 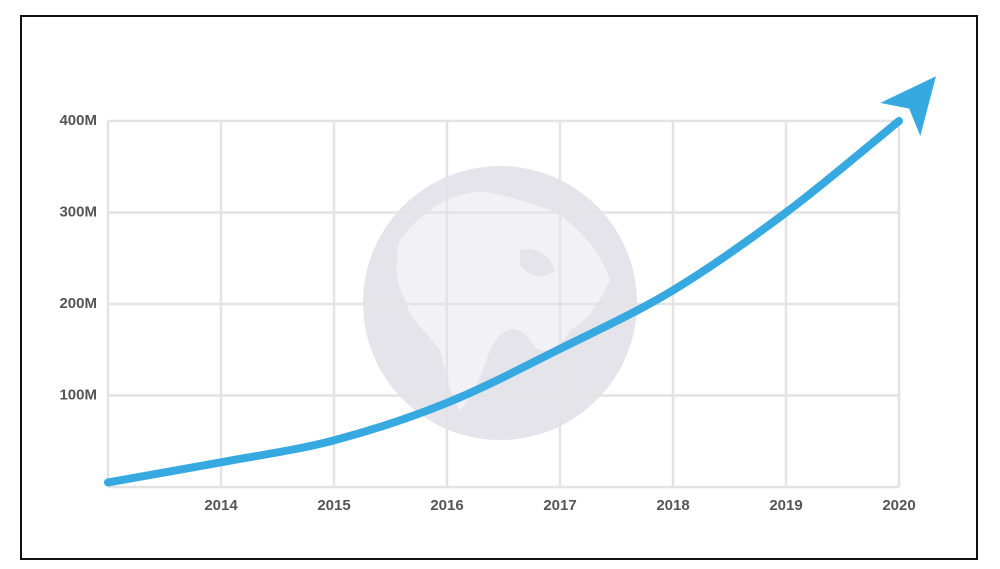 I want to click on x-tick-label: 2017, so click(x=559, y=505).